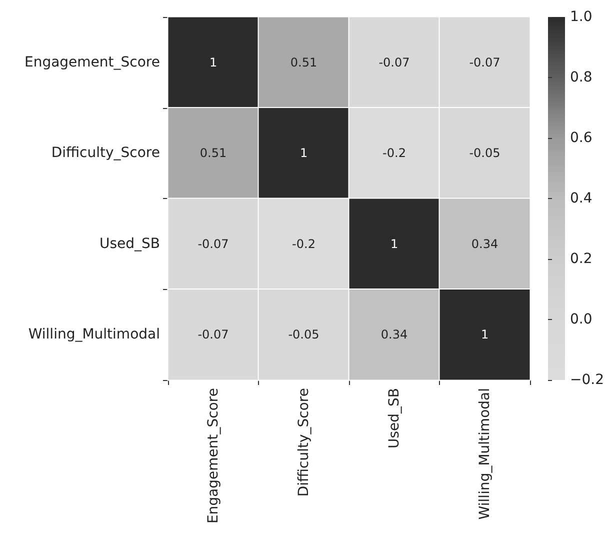 This screenshot has width=607, height=538. Describe the element at coordinates (129, 244) in the screenshot. I see `y-tick-label: Used_SB` at that location.